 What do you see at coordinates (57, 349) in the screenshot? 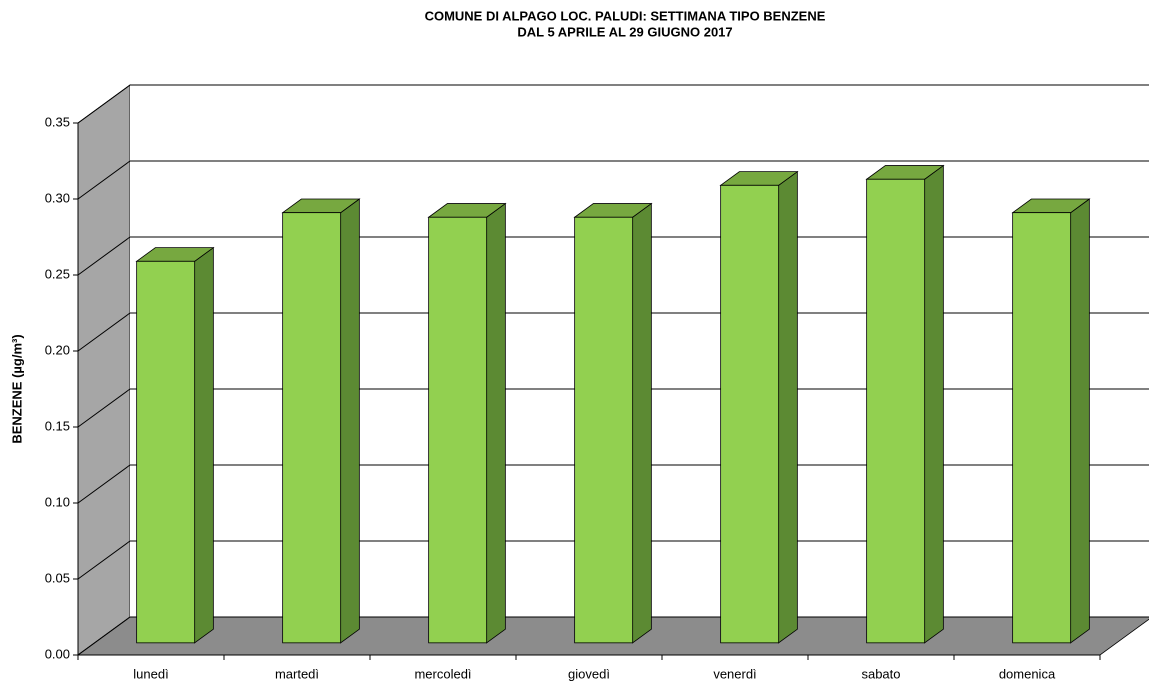
I see `y-tick-label: 0.20` at bounding box center [57, 349].